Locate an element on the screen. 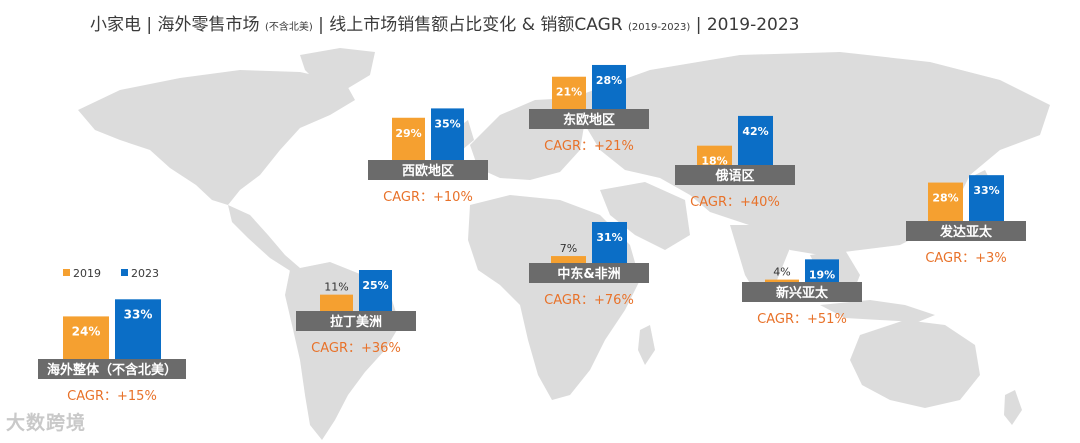 The image size is (1080, 443). value-label-2023: 25% is located at coordinates (375, 285).